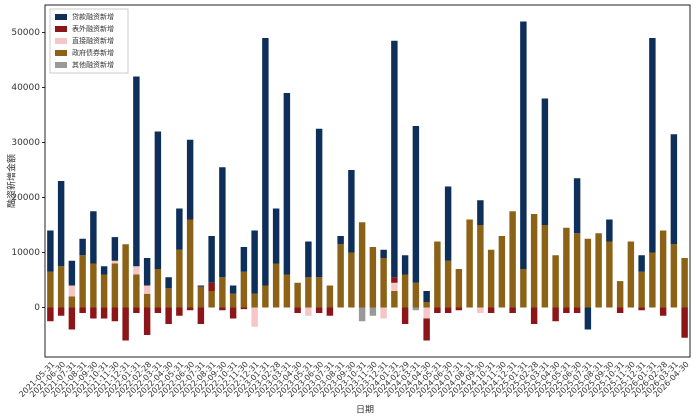 The width and height of the screenshot is (700, 420). I want to click on legend-label: 直接融资新增, so click(93, 40).